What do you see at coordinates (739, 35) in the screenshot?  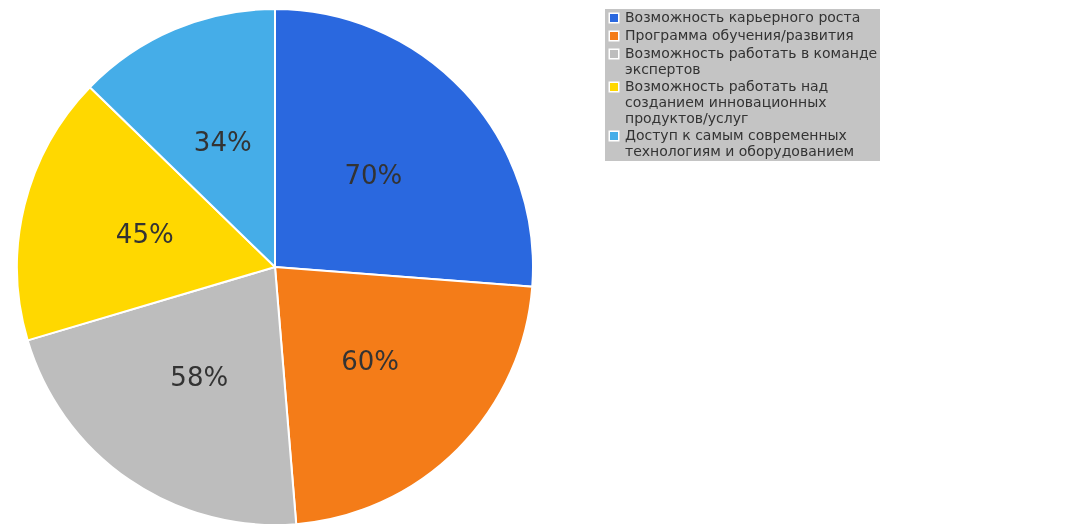 I see `legend-label: Программа обучения/развития` at bounding box center [739, 35].